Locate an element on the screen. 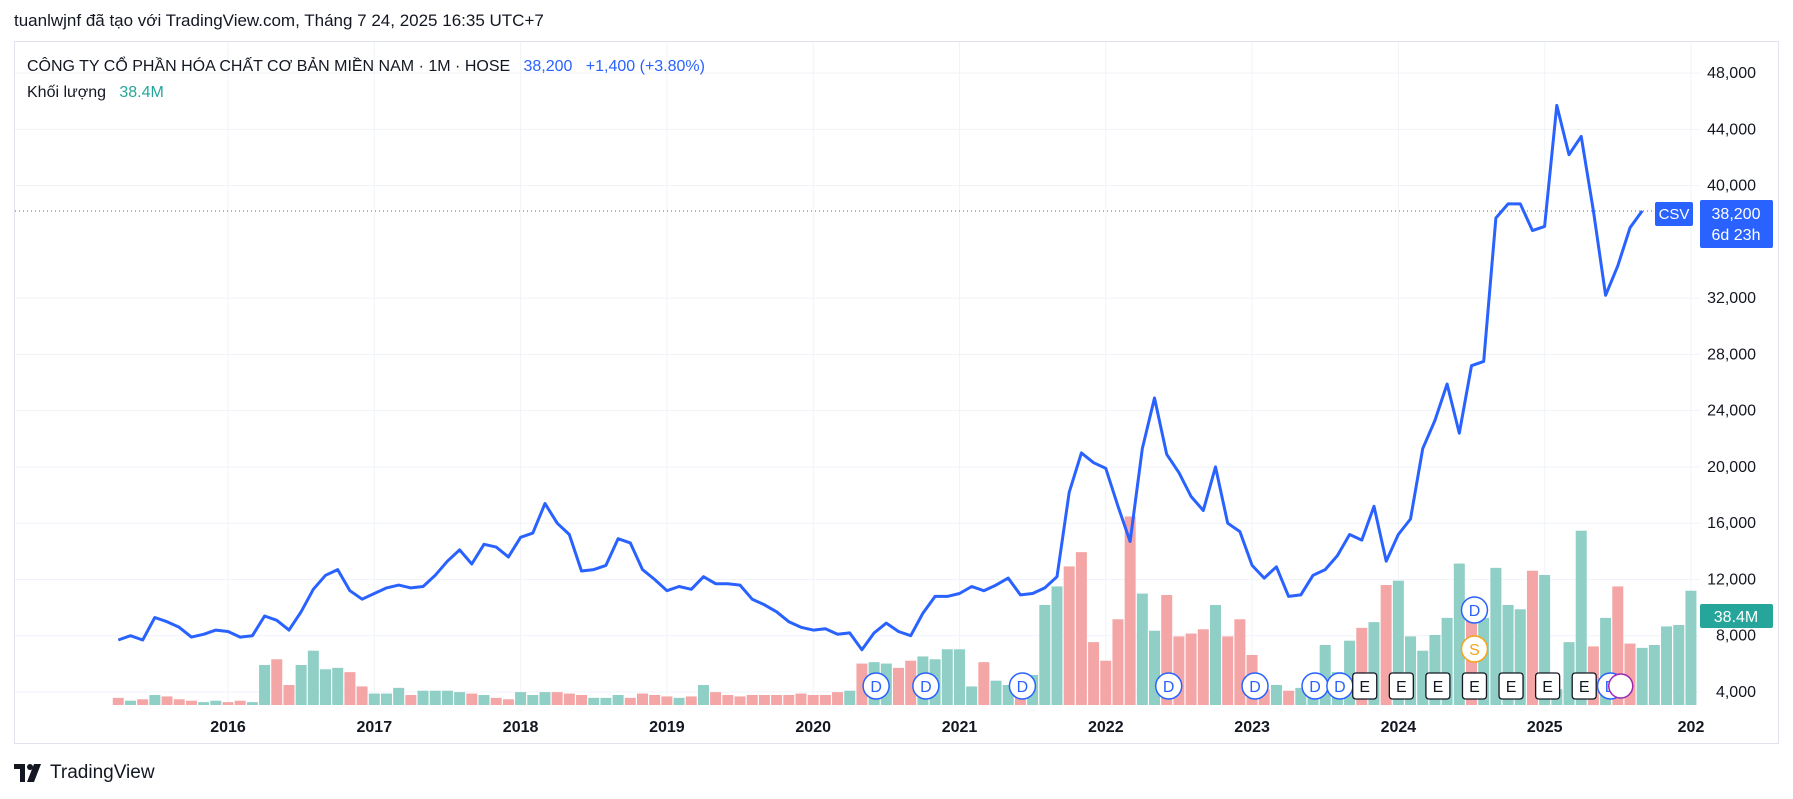 The width and height of the screenshot is (1793, 799). year-tick-label: 2016 is located at coordinates (228, 727).